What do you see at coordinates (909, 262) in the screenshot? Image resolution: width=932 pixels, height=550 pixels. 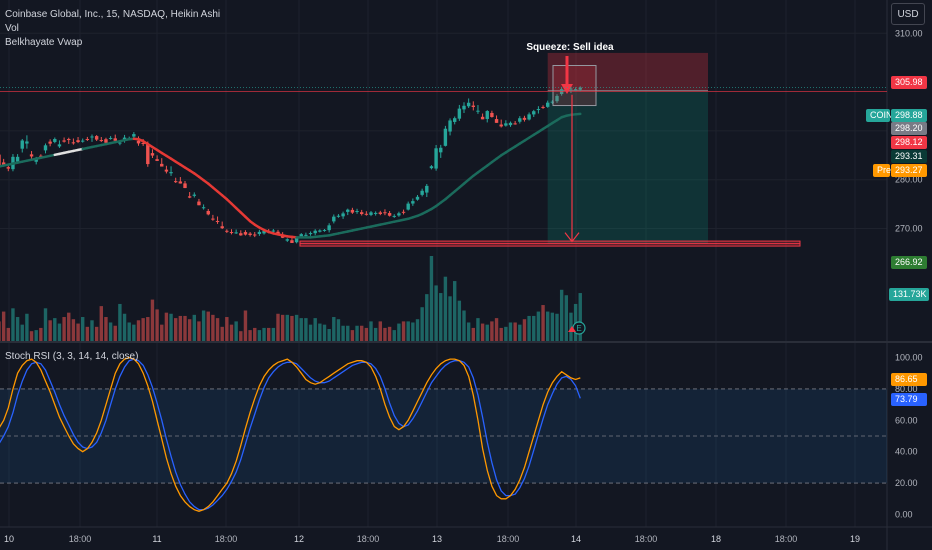 I see `target-price-tag: 266.92` at bounding box center [909, 262].